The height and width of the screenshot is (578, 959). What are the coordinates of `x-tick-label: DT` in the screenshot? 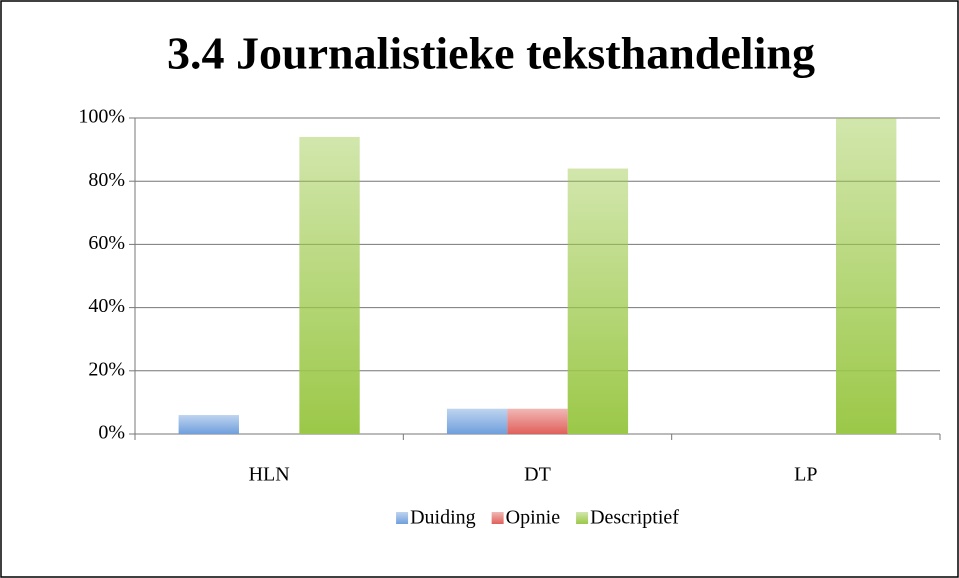 It's located at (537, 475).